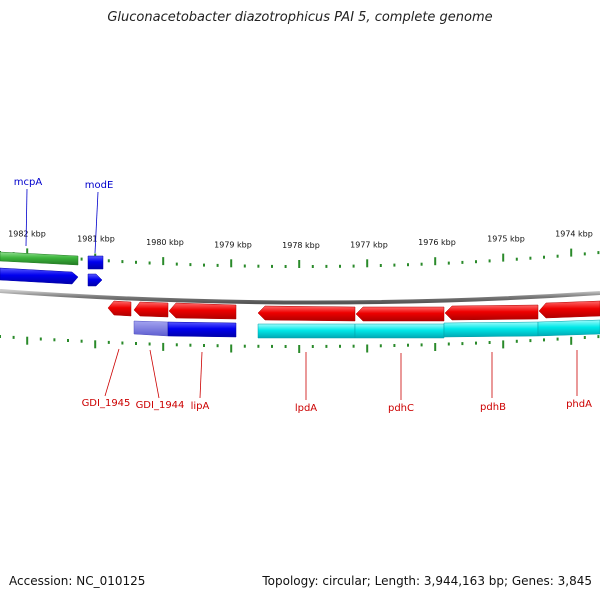 Image resolution: width=600 pixels, height=600 pixels. I want to click on feature-phdA, so click(569, 309).